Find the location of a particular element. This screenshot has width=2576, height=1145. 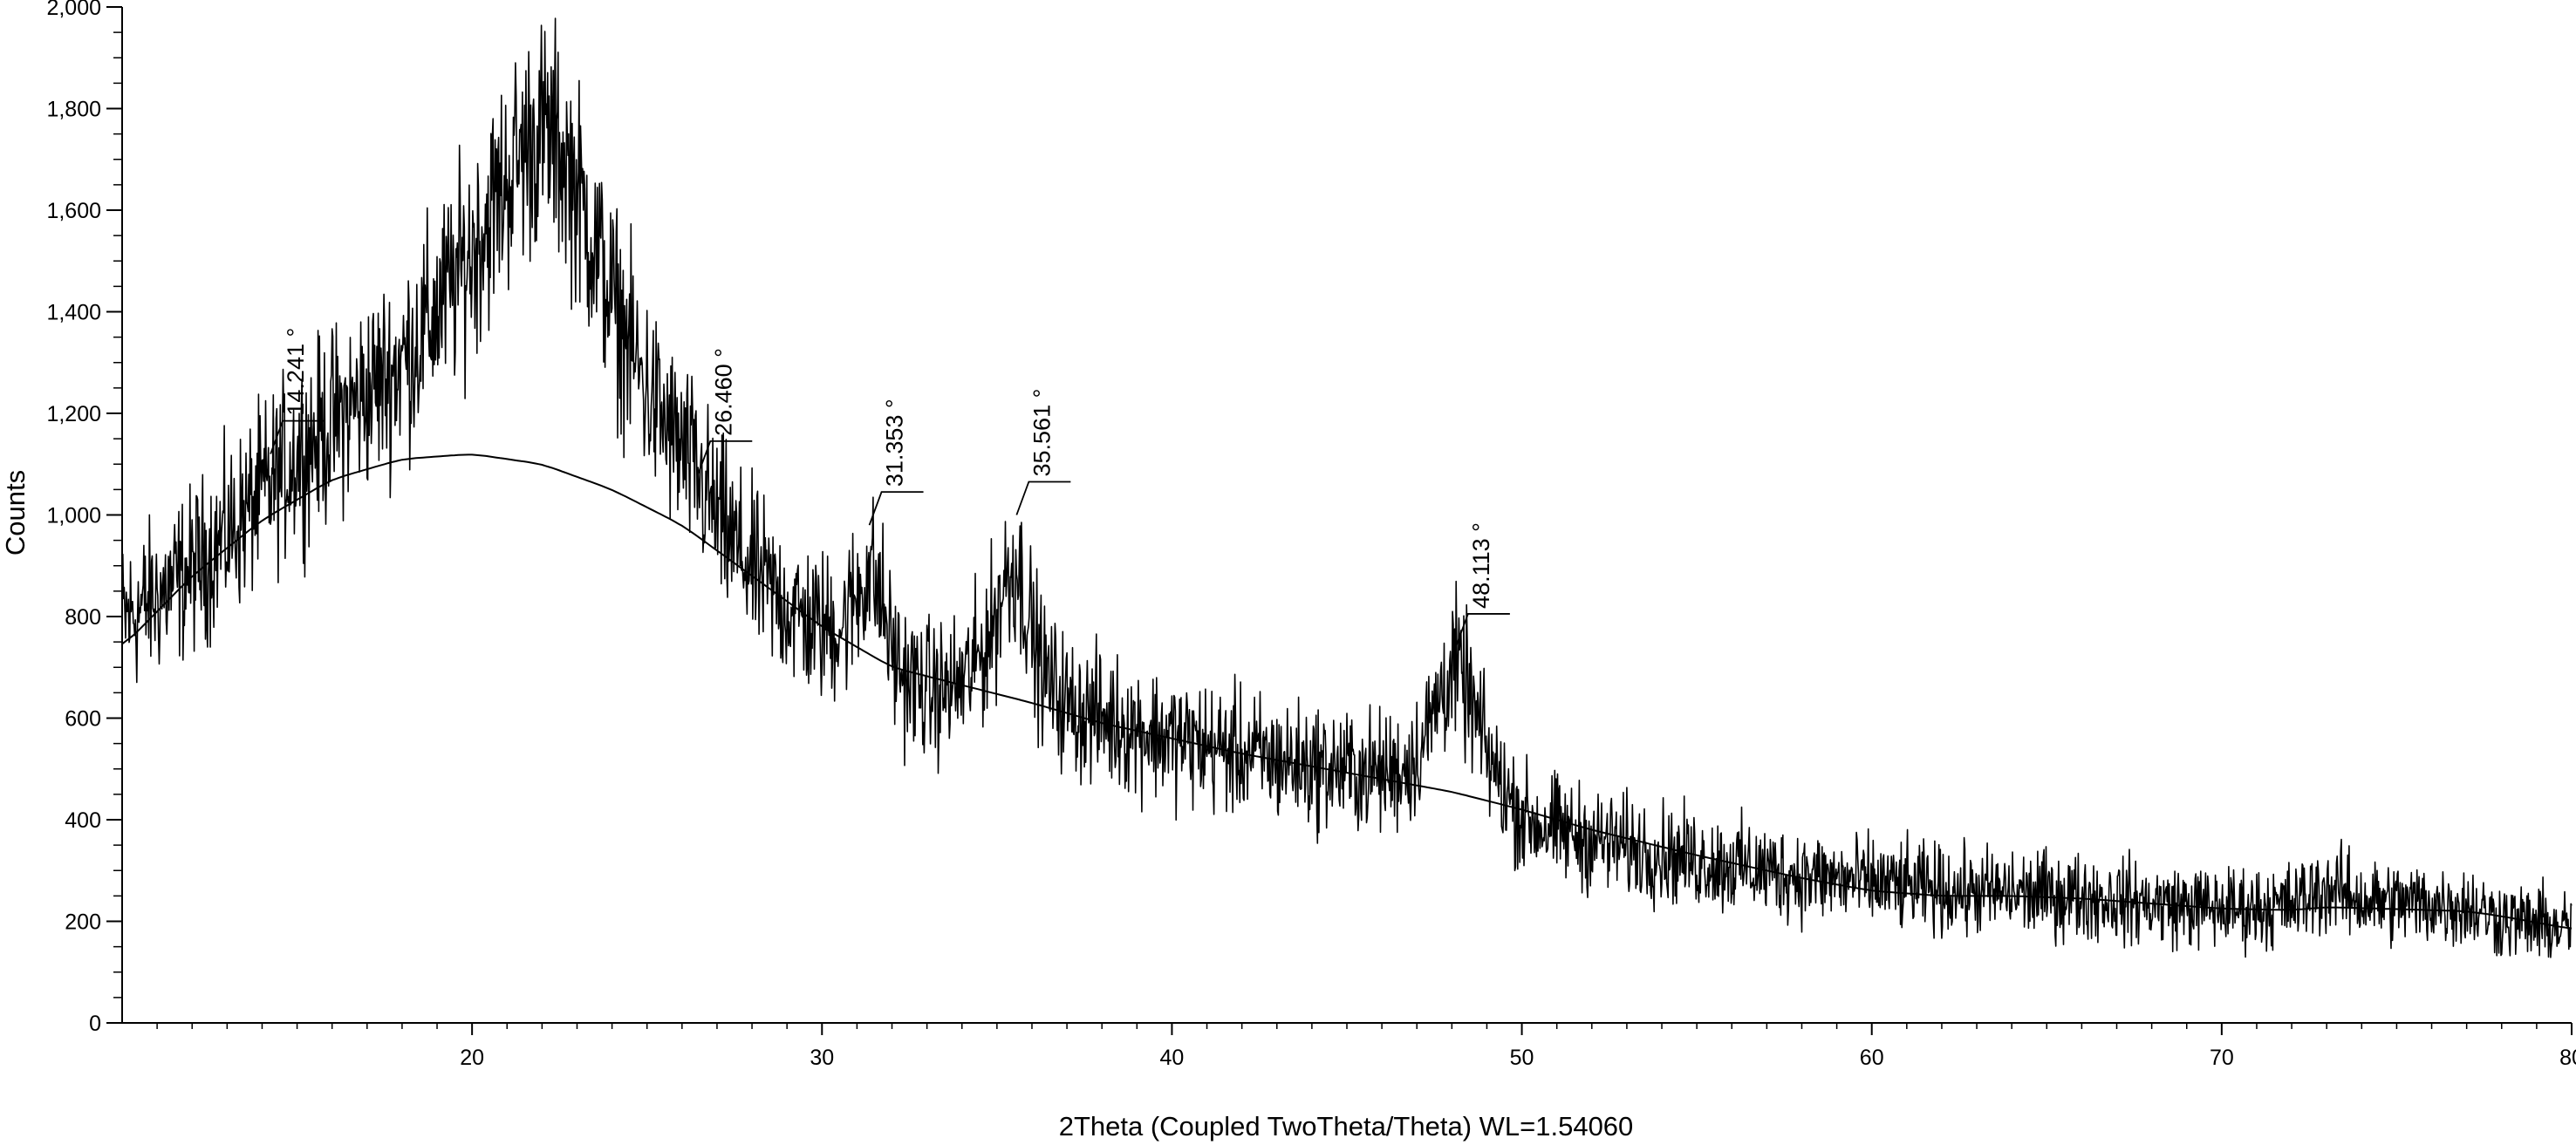

y-tick-label: 600 is located at coordinates (83, 719).